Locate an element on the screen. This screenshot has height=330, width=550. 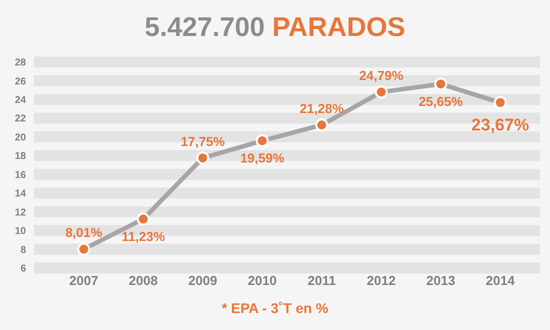
y-tick-label: 14 is located at coordinates (20, 194).